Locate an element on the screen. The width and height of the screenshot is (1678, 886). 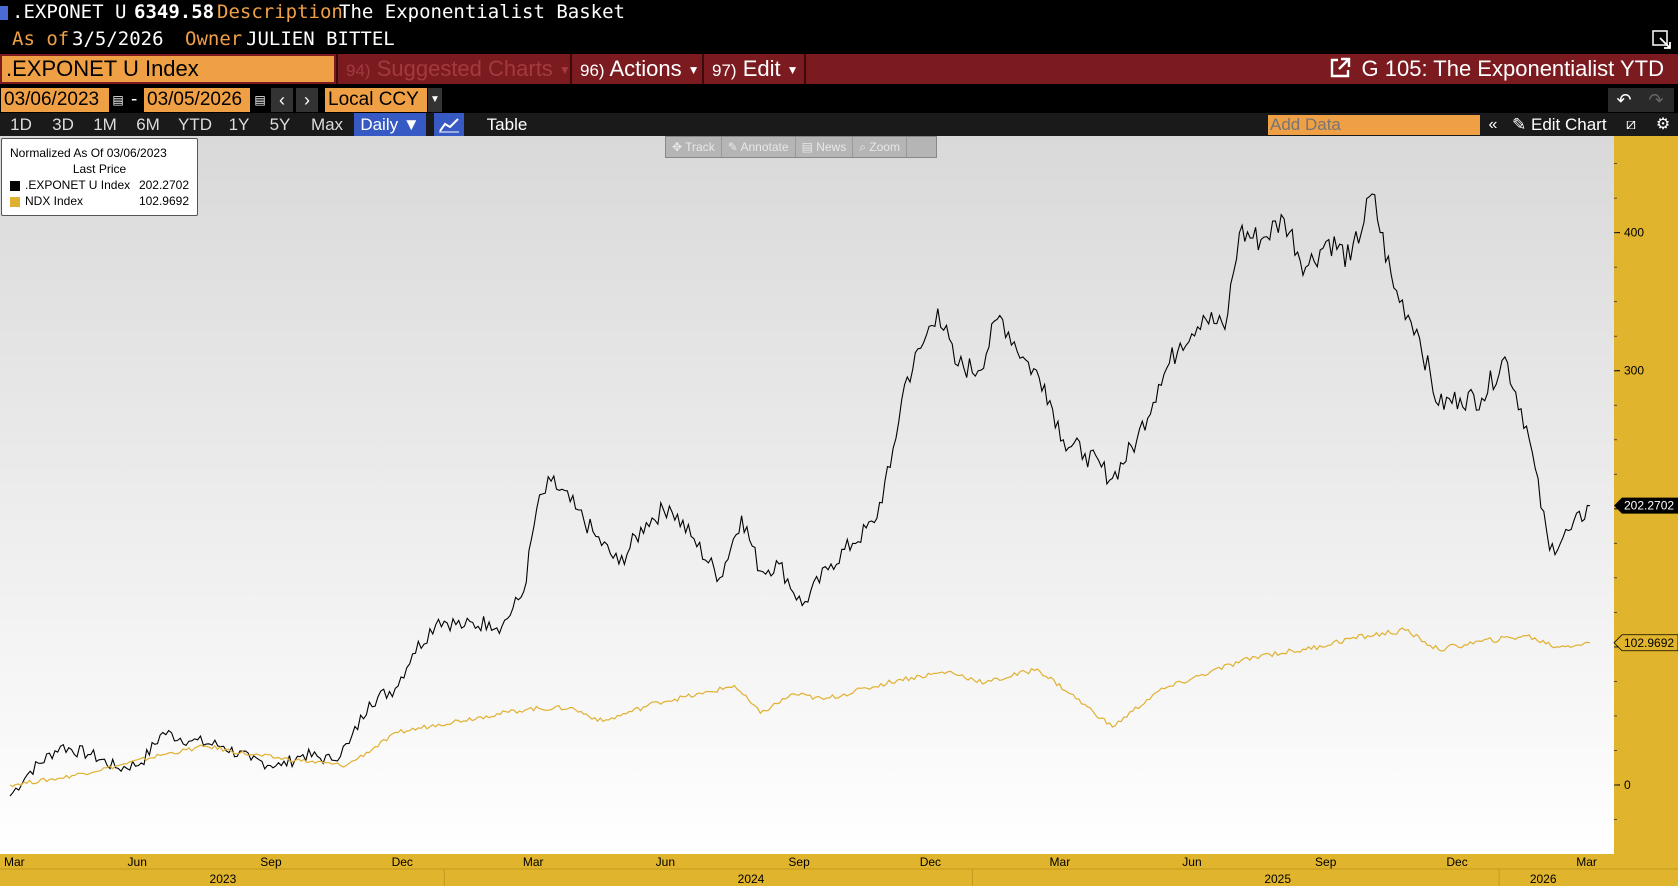
zoom-tool: ⌕ Zoom is located at coordinates (880, 147).